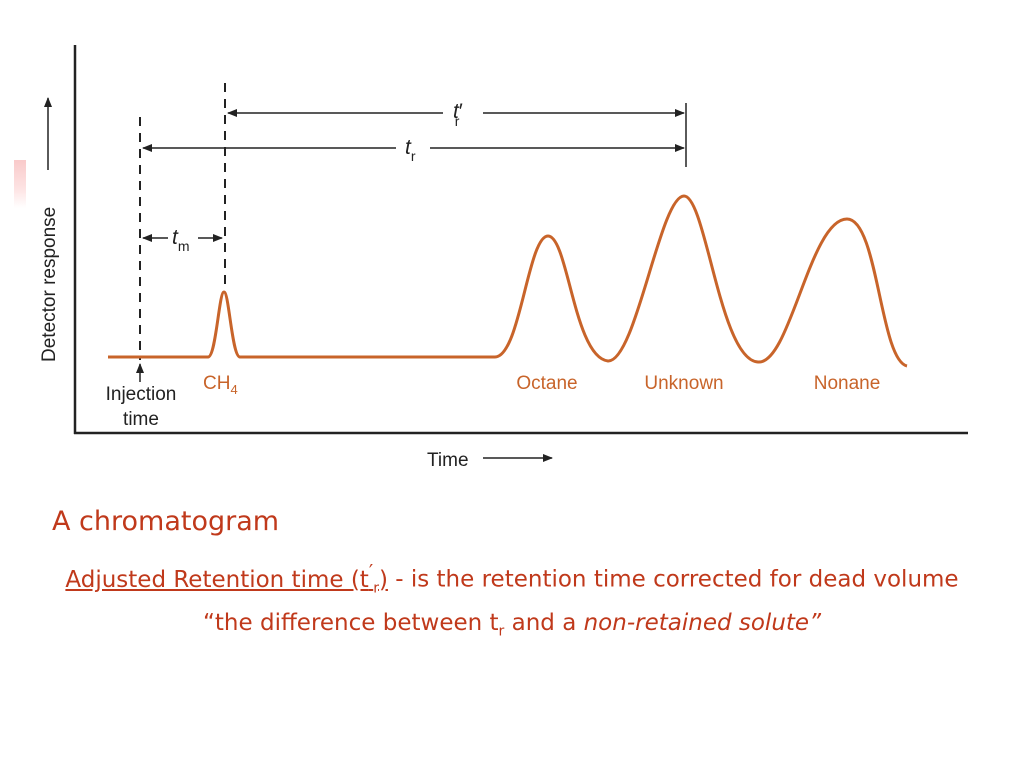  I want to click on injection-label-line2: time, so click(141, 419).